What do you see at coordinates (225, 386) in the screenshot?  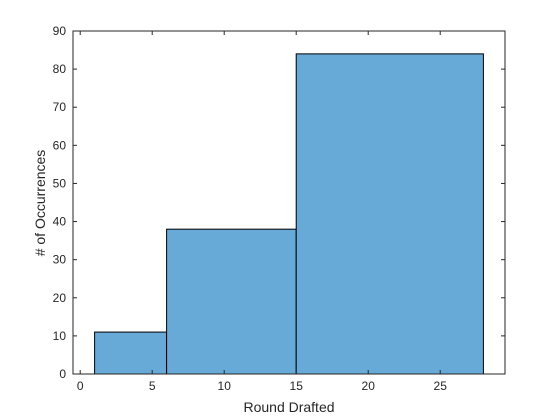 I see `x-tick-label: 10` at bounding box center [225, 386].